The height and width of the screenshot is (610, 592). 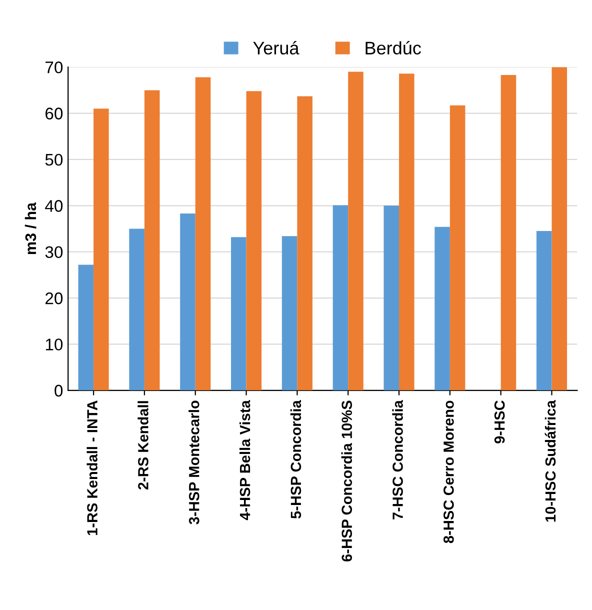 What do you see at coordinates (92, 468) in the screenshot?
I see `x-tick-label: 1-RS Kendall - INTA` at bounding box center [92, 468].